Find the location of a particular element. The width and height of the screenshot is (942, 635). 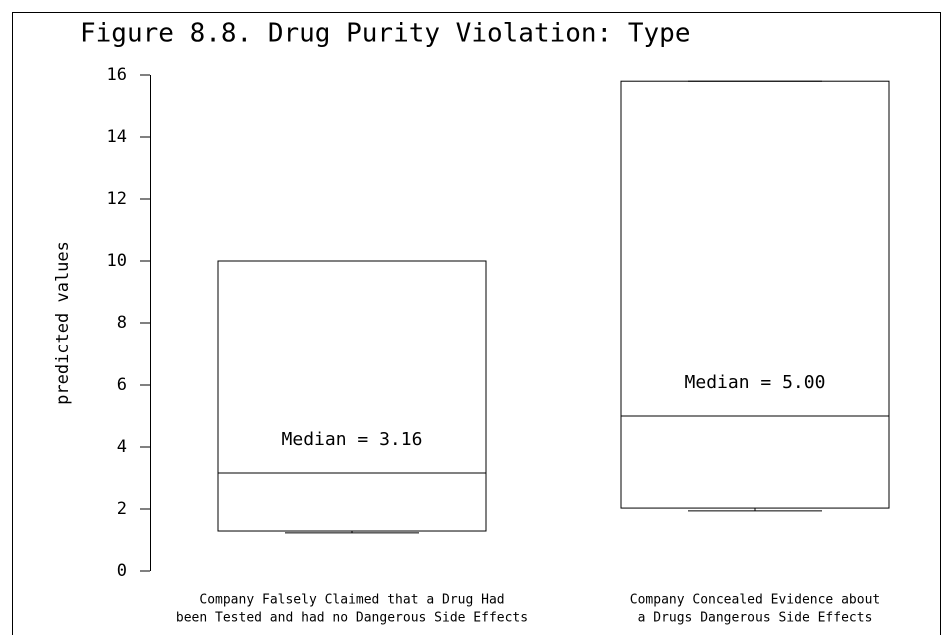

y-tick-label: 4 is located at coordinates (122, 447).